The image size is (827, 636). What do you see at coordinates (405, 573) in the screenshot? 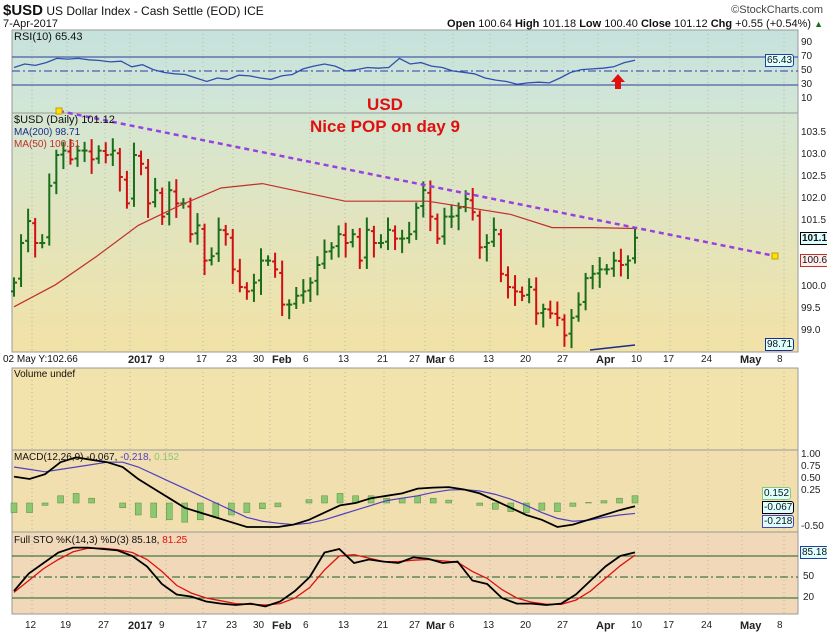
I see `sto-panel` at bounding box center [405, 573].